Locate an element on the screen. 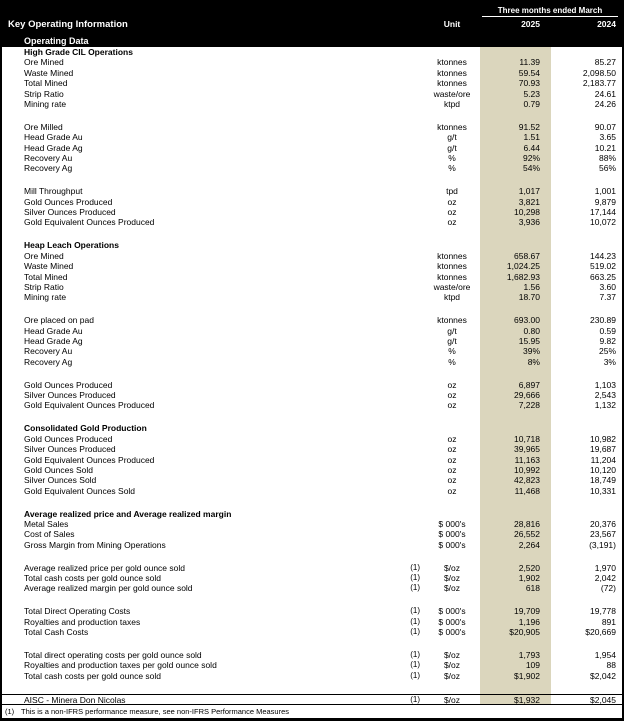  value-2024-cell: 24.26 is located at coordinates (605, 103).